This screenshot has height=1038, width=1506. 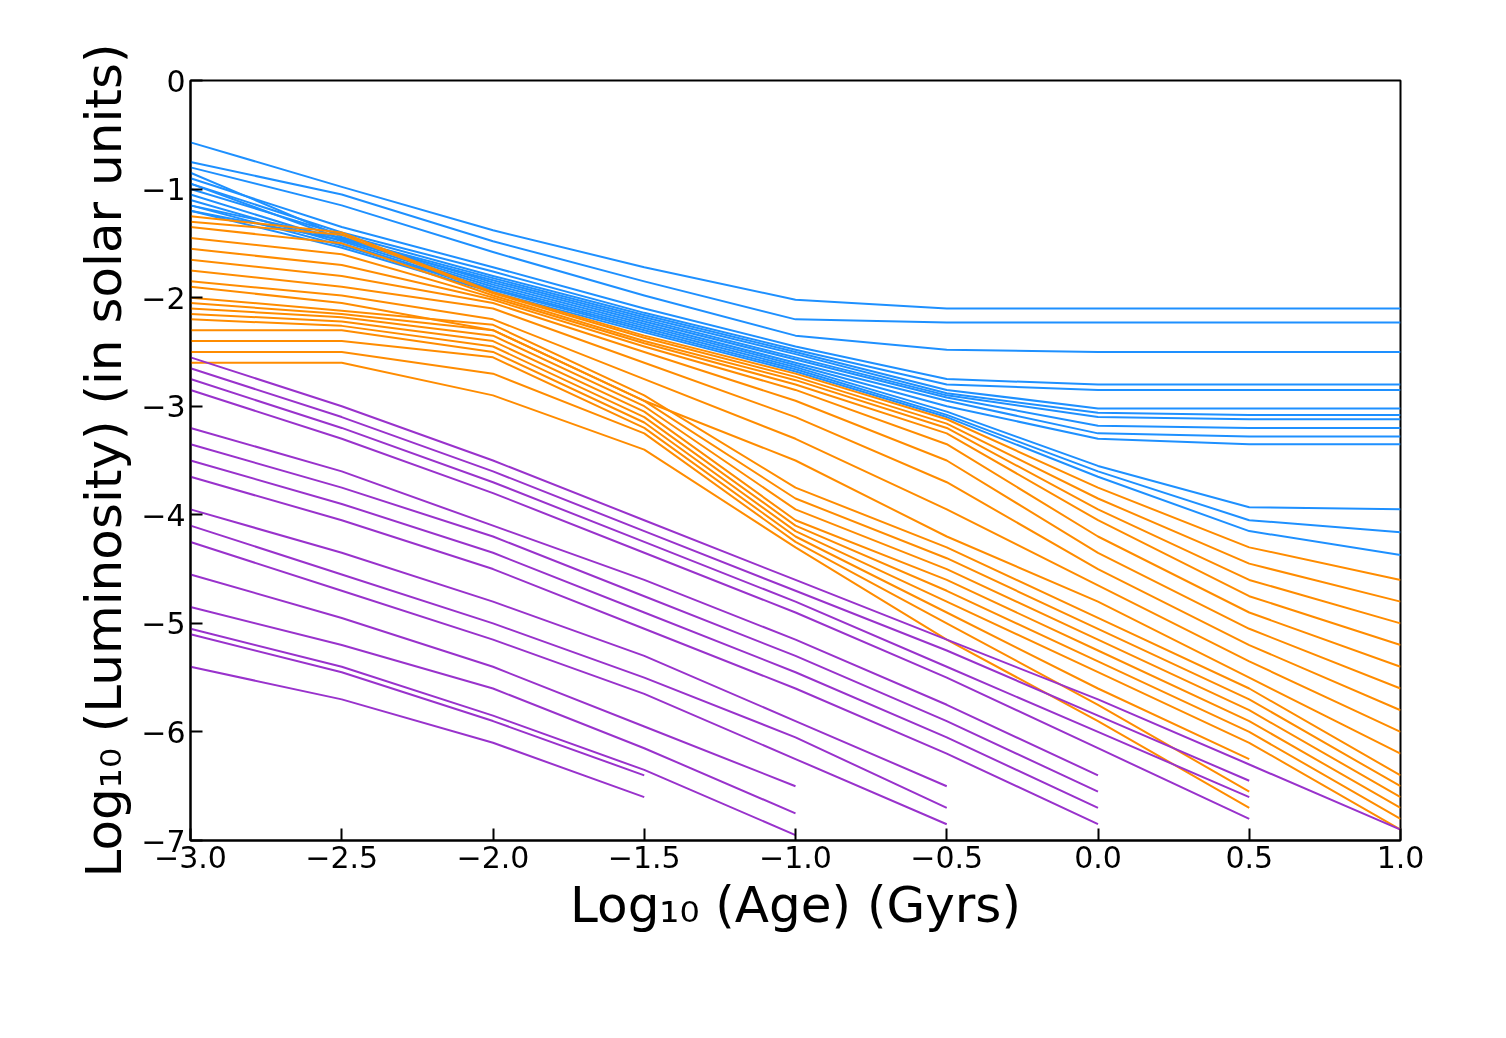 I want to click on y-tick-label: −1, so click(x=163, y=190).